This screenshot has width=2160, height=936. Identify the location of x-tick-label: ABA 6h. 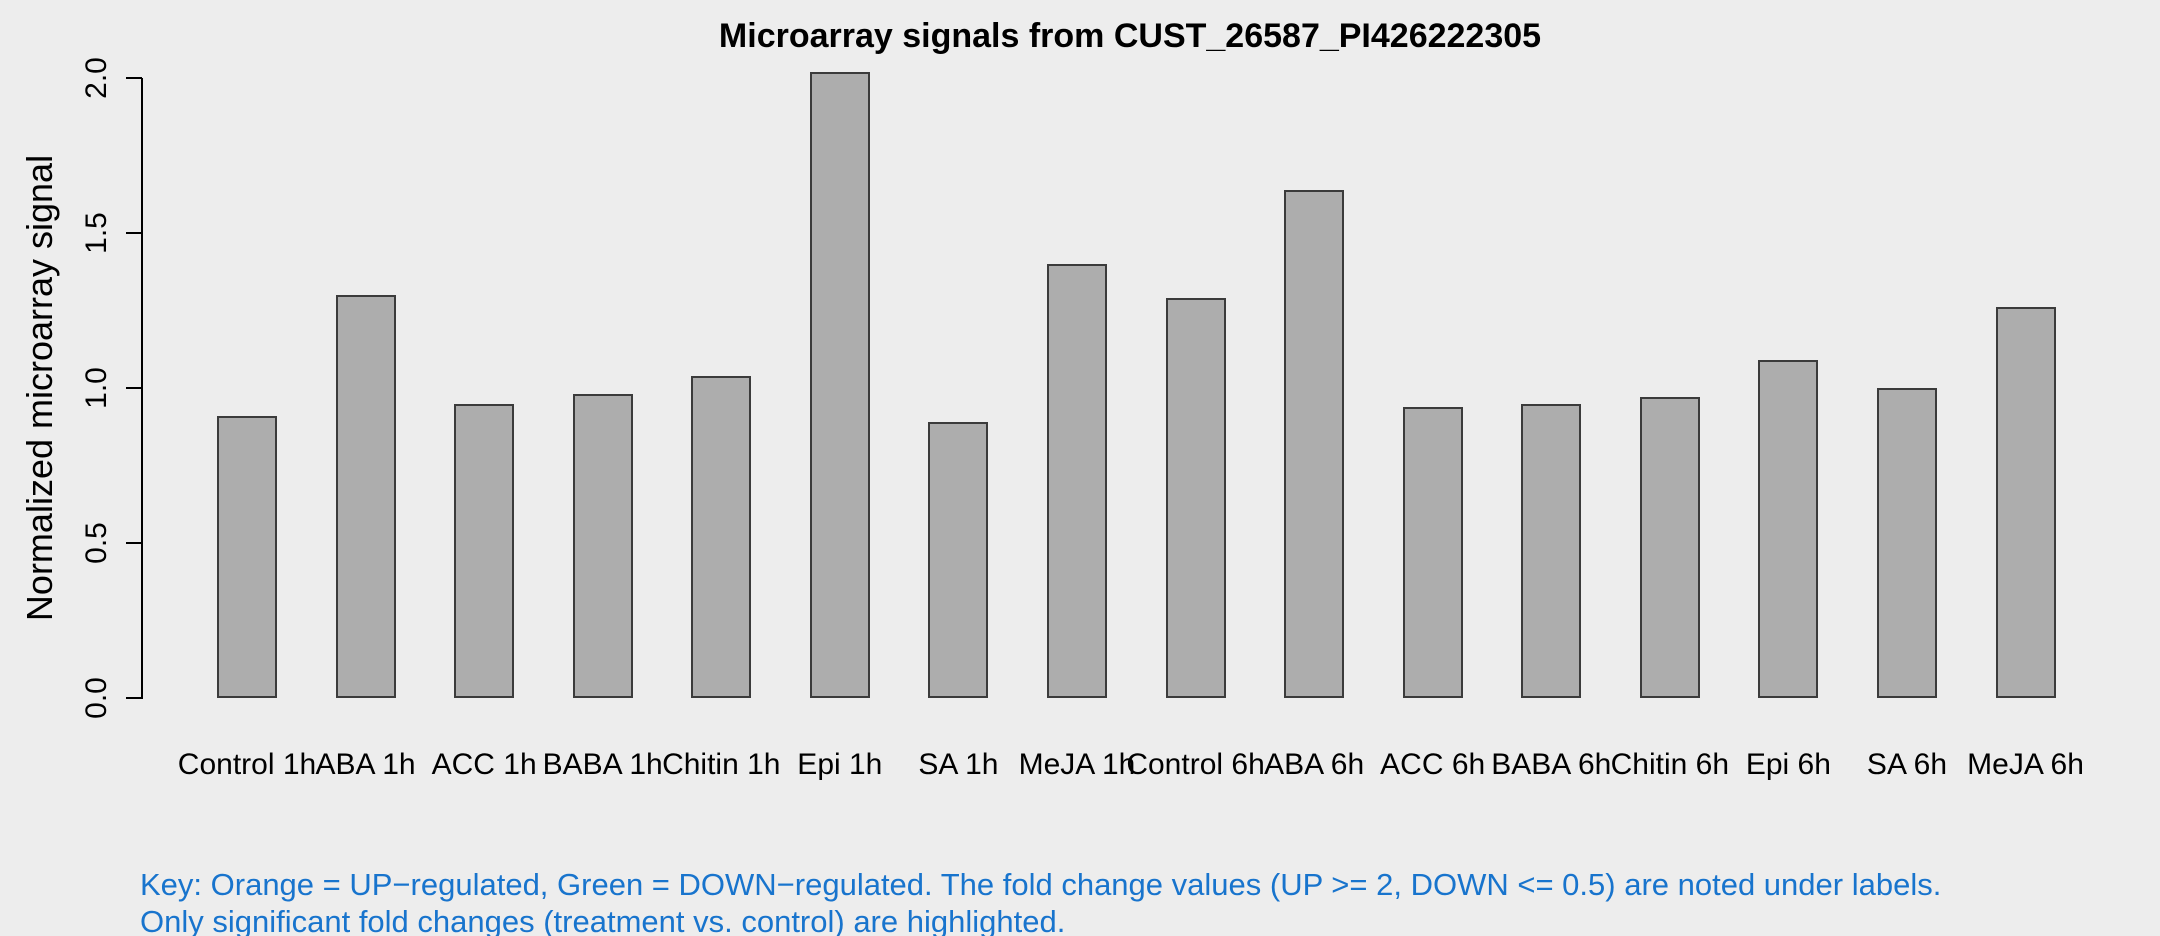
(1314, 764).